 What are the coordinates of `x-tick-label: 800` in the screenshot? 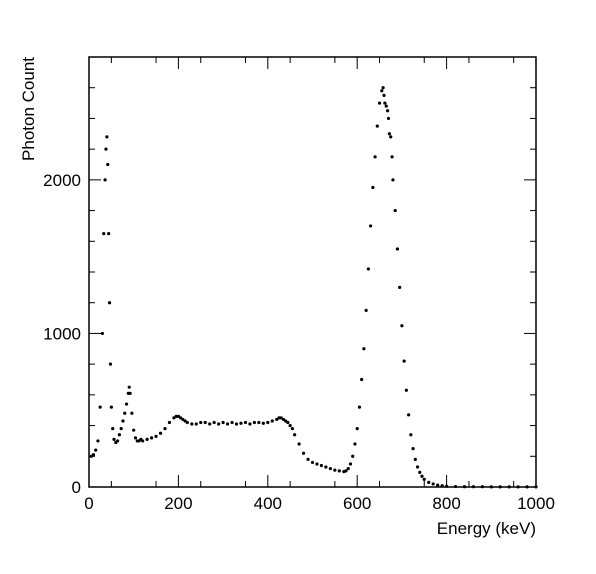 It's located at (446, 503).